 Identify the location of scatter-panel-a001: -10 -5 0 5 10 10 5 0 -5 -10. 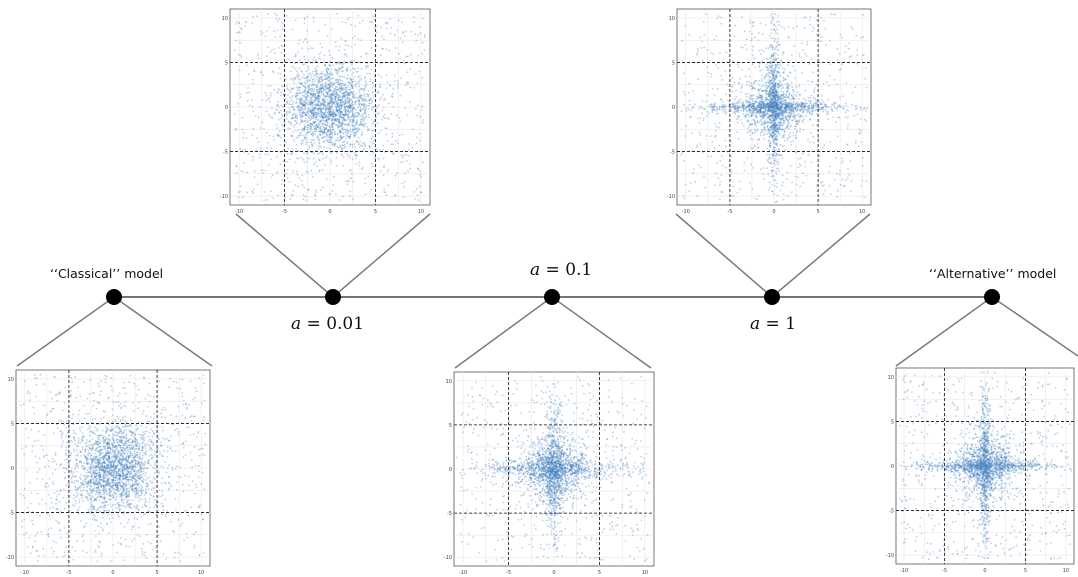
(326, 110).